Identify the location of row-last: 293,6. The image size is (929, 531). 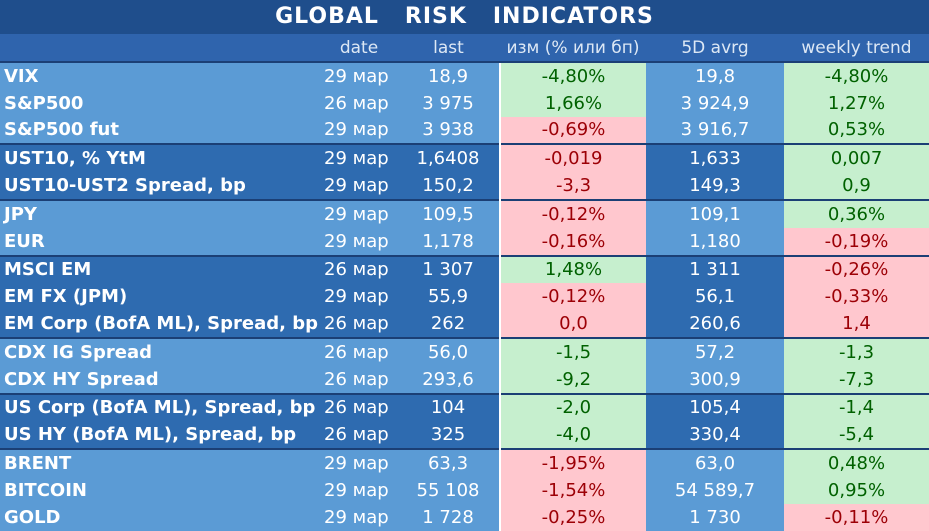
(448, 379).